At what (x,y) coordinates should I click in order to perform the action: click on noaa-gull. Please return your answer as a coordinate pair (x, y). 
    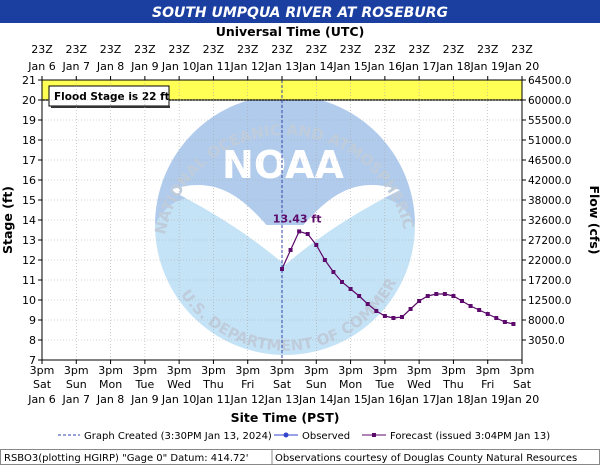
    Looking at the image, I should click on (285, 225).